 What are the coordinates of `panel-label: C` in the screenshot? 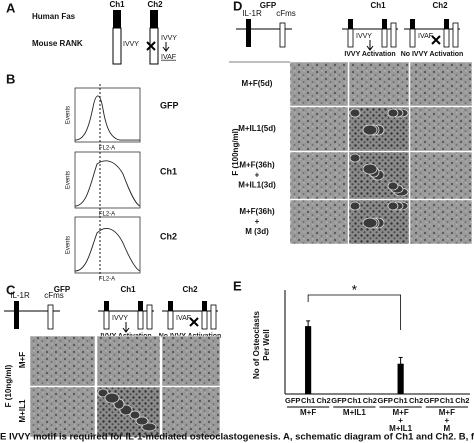 It's located at (11, 289).